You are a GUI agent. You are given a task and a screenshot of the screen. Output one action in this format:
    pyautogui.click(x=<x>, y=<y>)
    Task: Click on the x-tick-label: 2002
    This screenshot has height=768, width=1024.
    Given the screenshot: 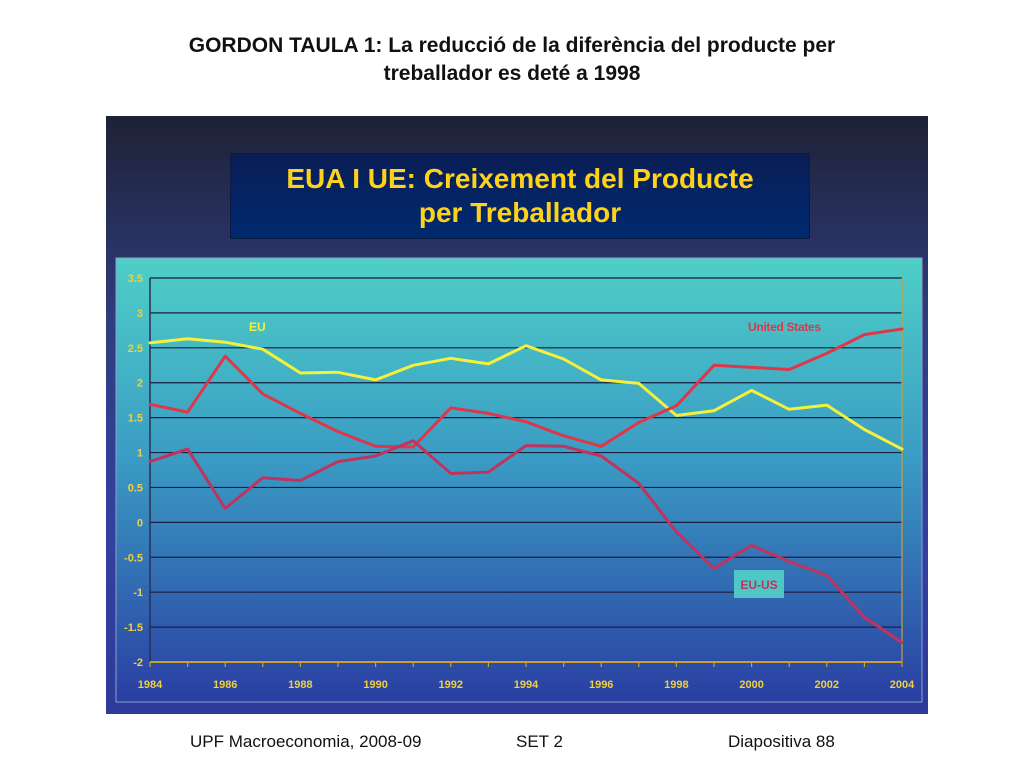 What is the action you would take?
    pyautogui.click(x=827, y=685)
    